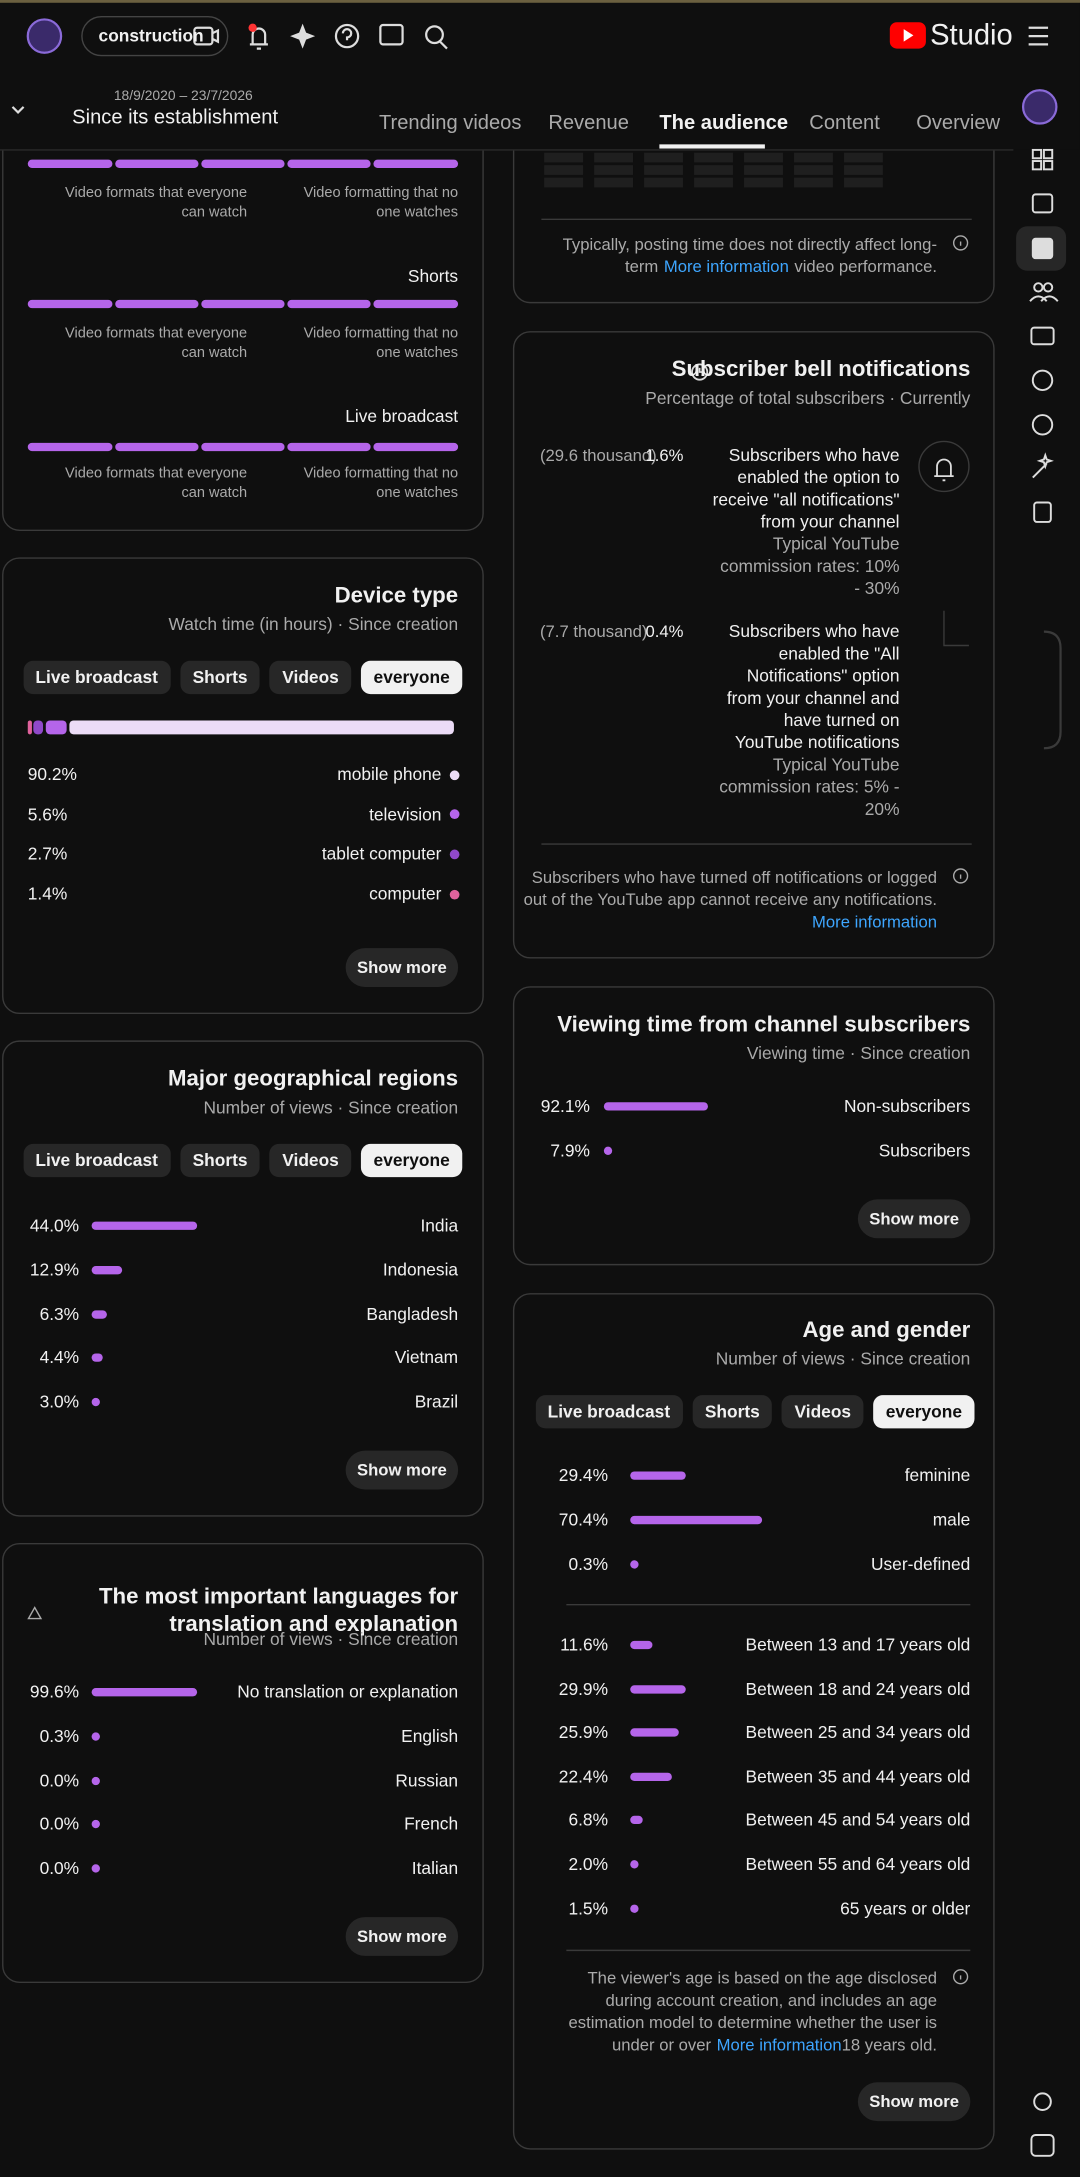 This screenshot has width=1080, height=2177. I want to click on percent: 25.9%, so click(583, 1732).